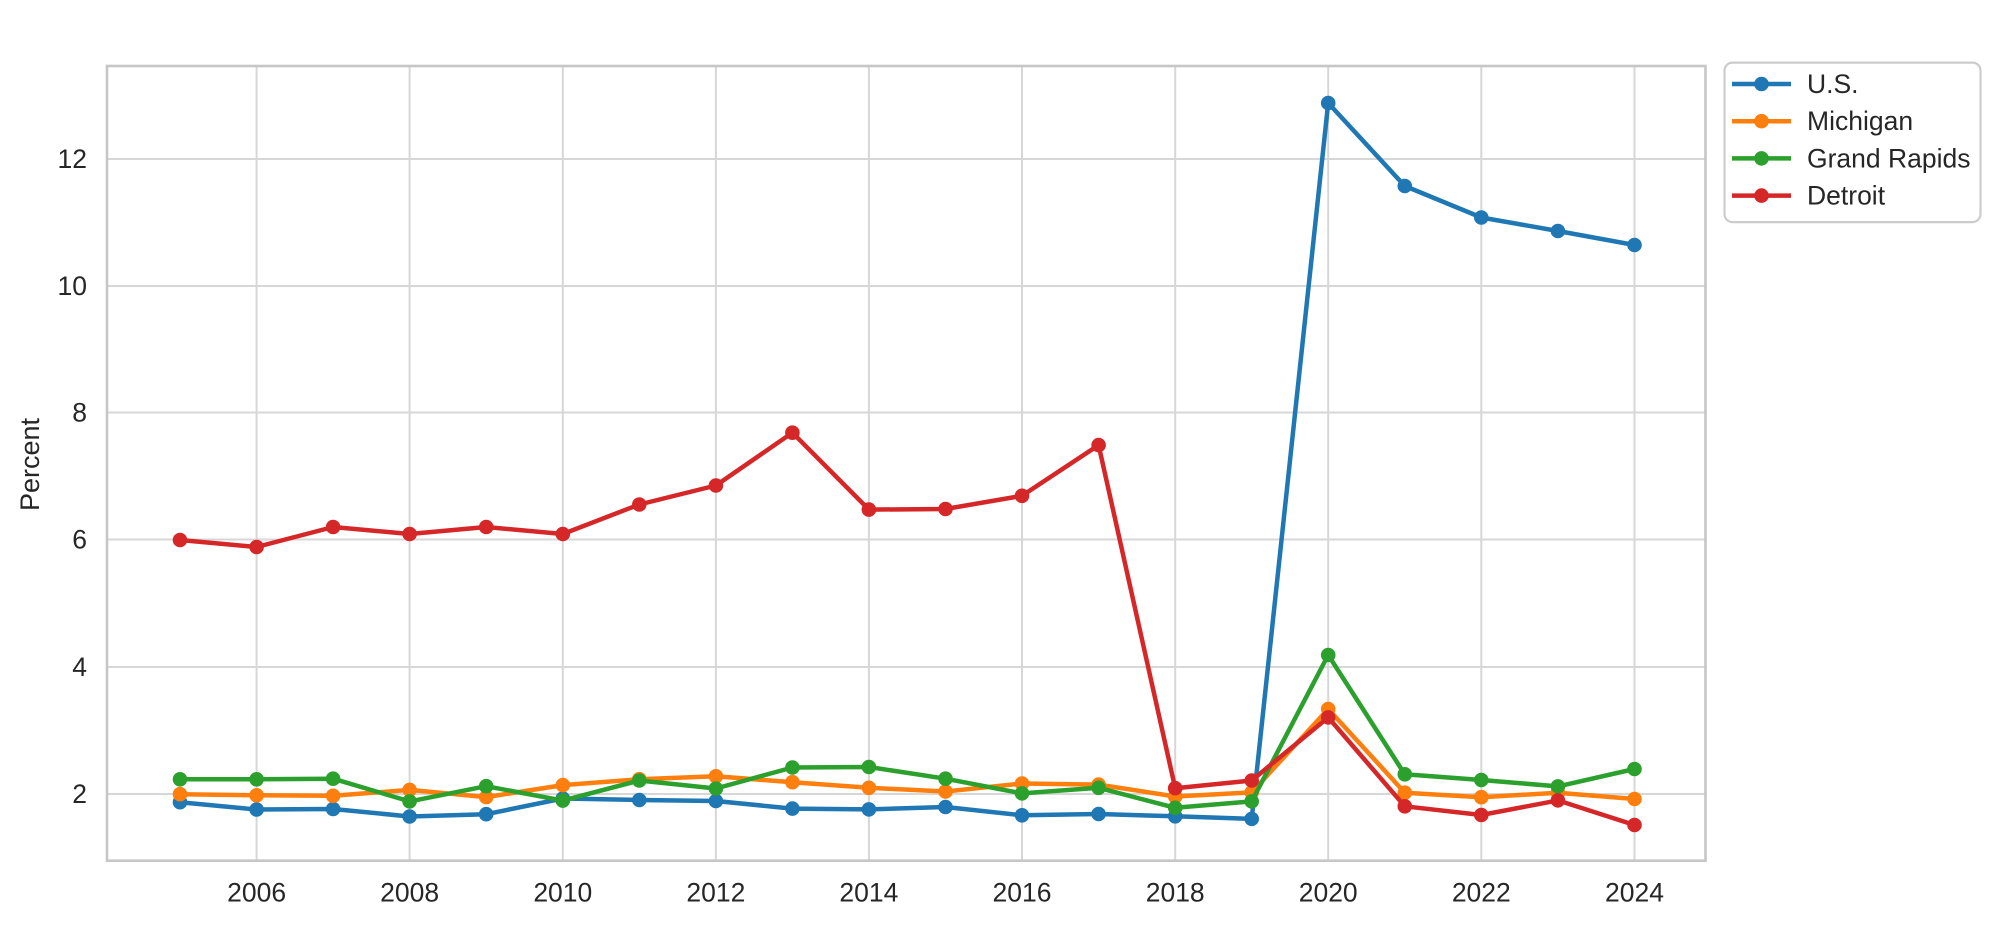 The width and height of the screenshot is (2000, 926). I want to click on svg-text: 2018, so click(1175, 893).